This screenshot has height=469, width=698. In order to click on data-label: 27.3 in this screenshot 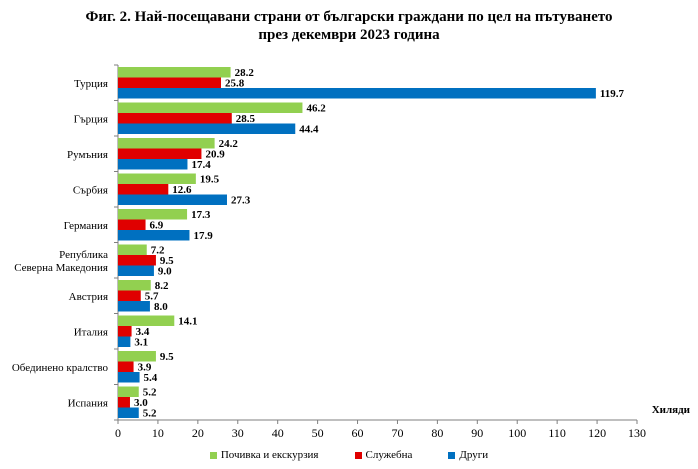, I will do `click(241, 201)`.